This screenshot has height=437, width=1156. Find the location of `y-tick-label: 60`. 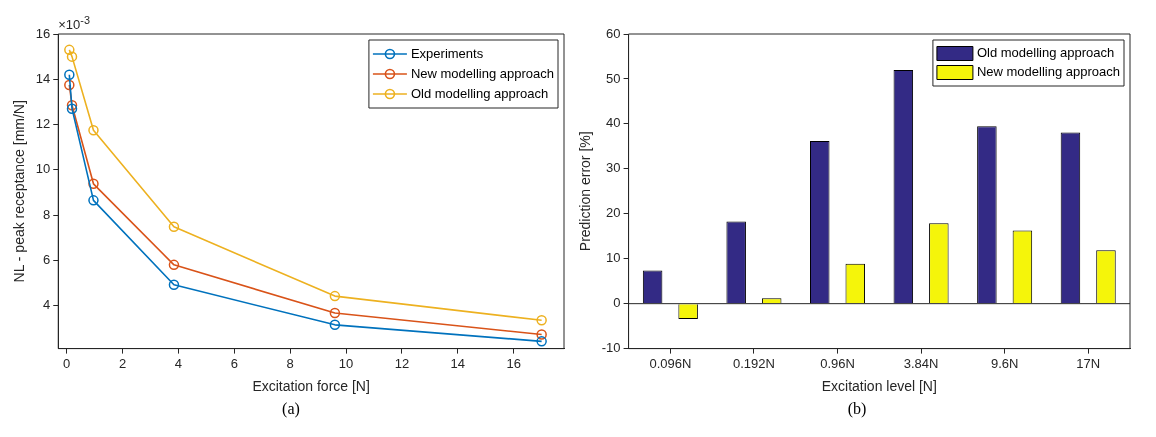

y-tick-label: 60 is located at coordinates (613, 33).